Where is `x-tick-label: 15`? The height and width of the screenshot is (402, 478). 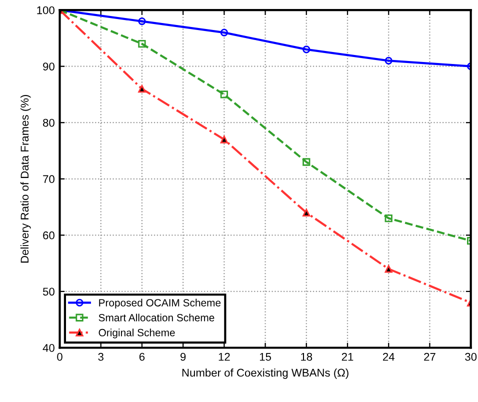 x-tick-label: 15 is located at coordinates (266, 357).